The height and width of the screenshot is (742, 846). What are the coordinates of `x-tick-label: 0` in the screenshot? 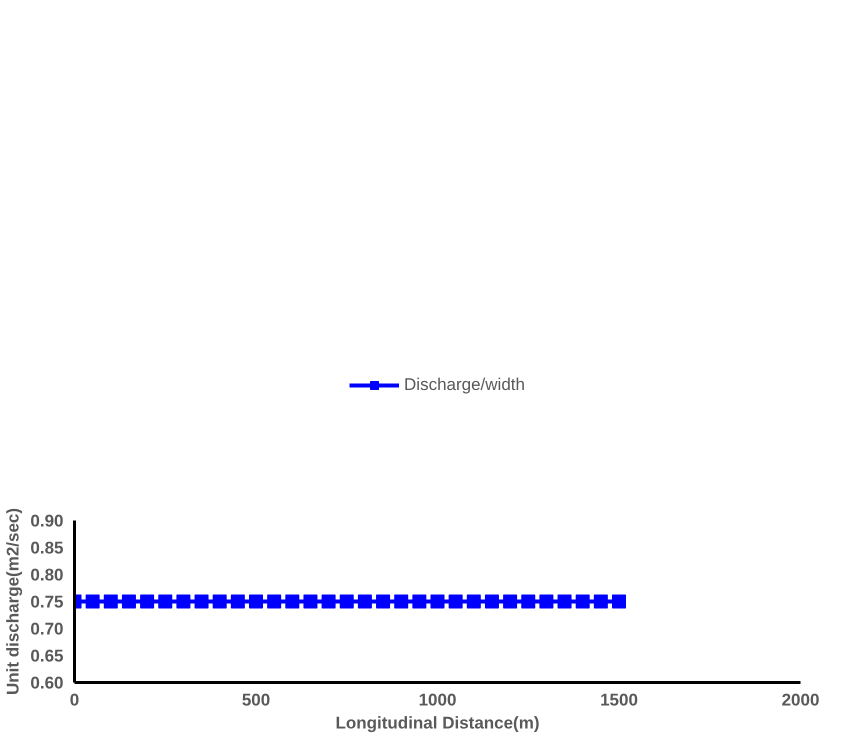 It's located at (75, 700).